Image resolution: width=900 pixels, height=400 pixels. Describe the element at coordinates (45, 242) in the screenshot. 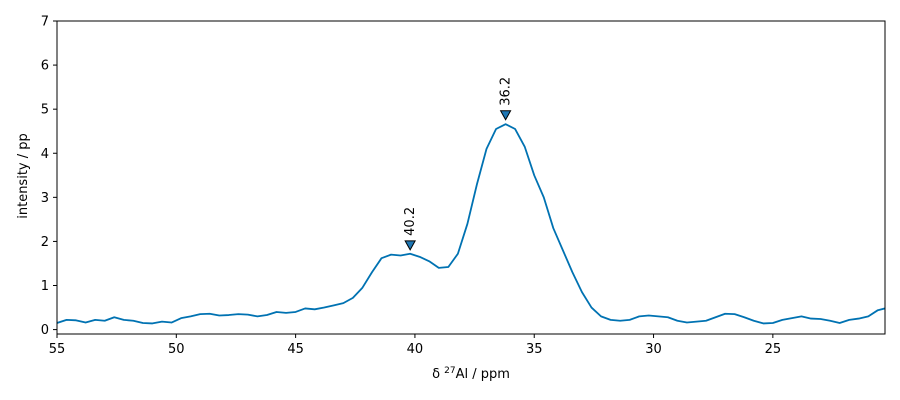

I see `y-tick-label: 2` at that location.